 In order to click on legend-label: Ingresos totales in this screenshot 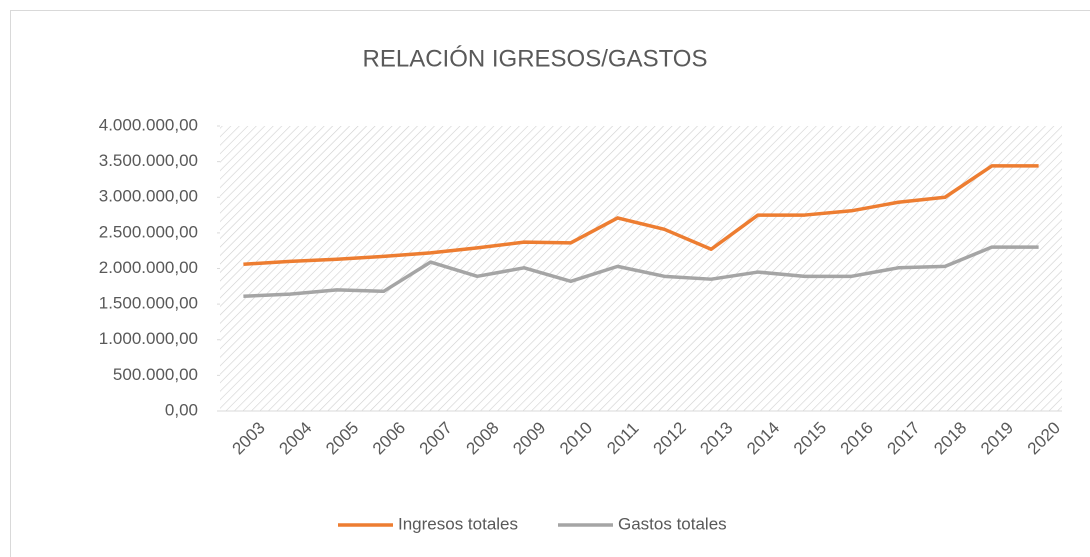, I will do `click(458, 523)`.